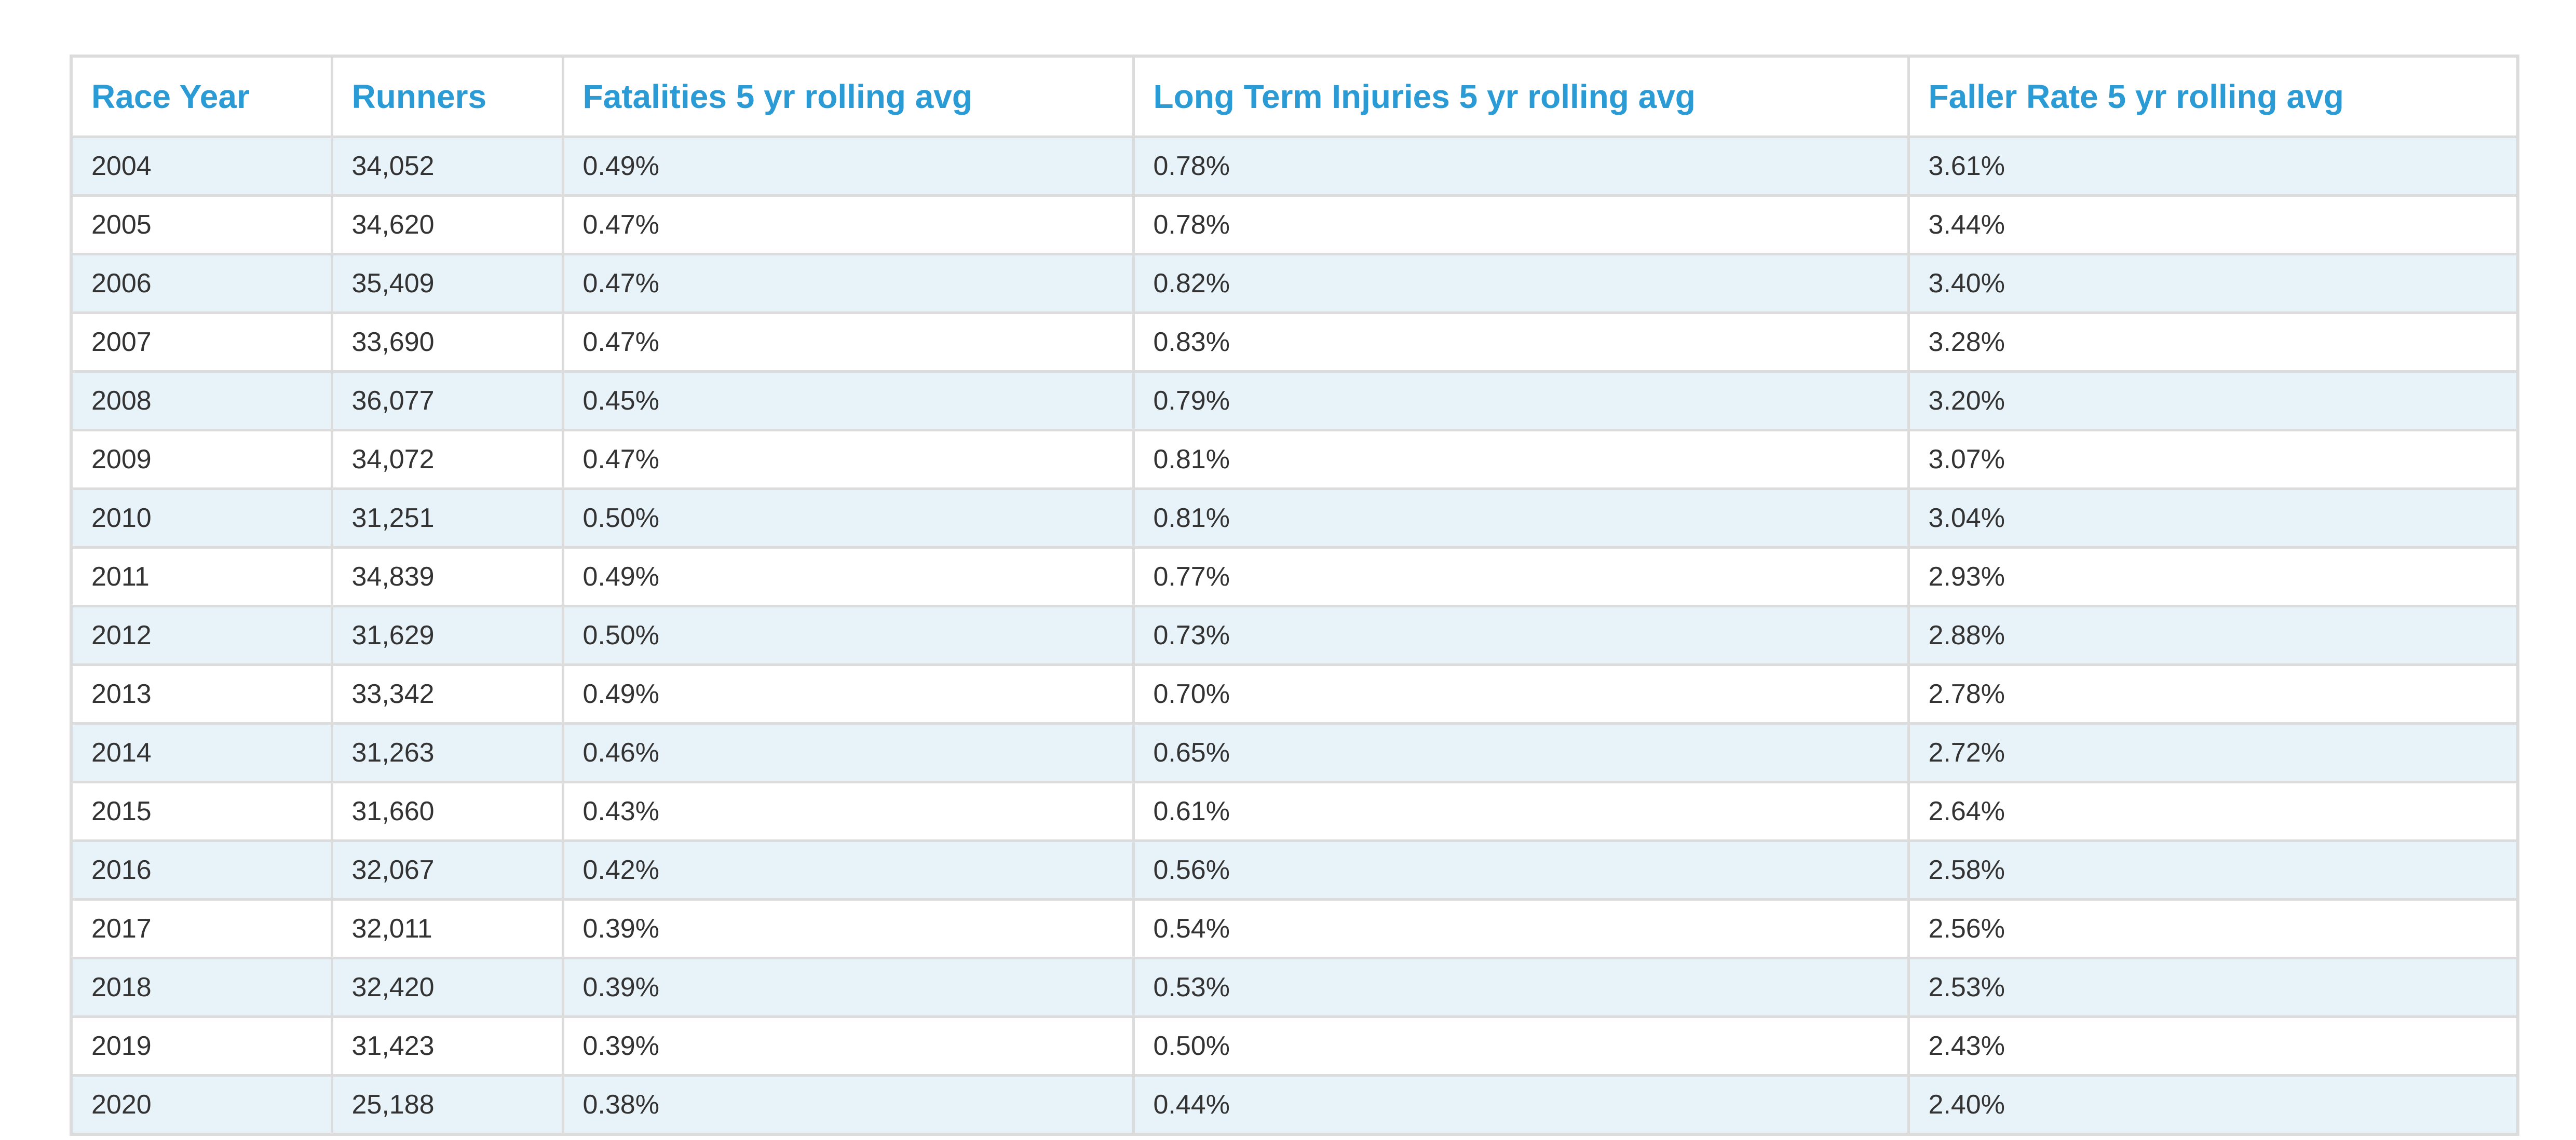  I want to click on table-cell: 32,420, so click(447, 987).